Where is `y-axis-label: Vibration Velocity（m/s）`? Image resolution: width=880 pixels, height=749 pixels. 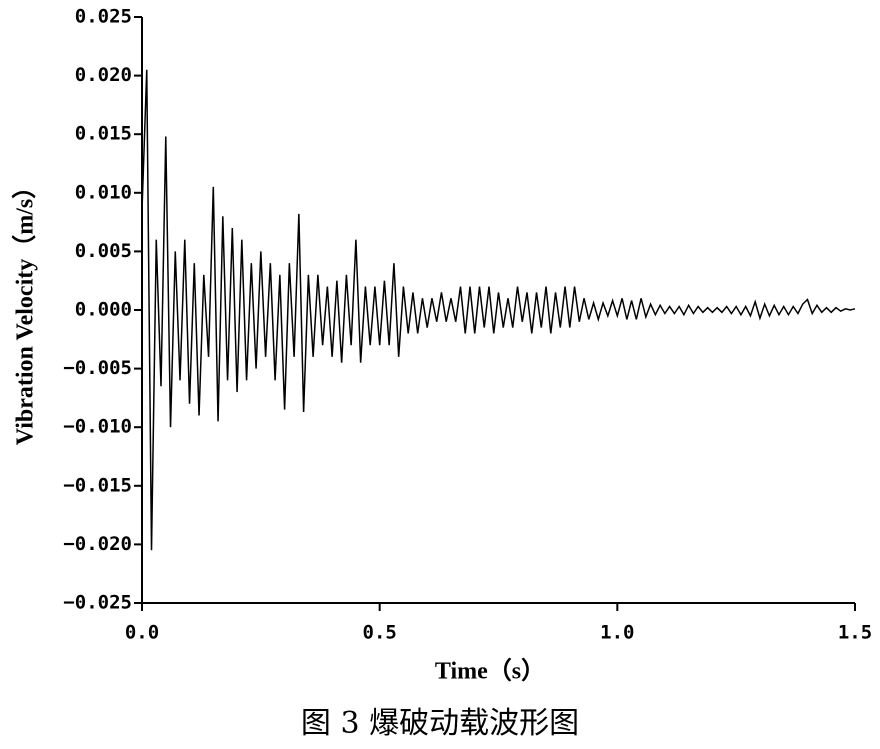 y-axis-label: Vibration Velocity（m/s） is located at coordinates (25, 310).